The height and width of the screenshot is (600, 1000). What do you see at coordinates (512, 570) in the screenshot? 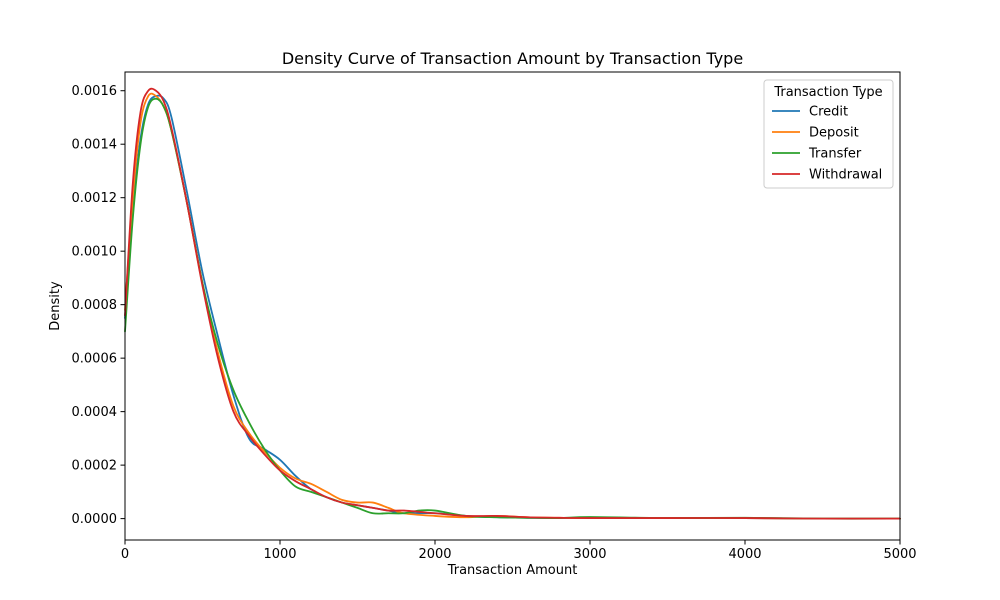
I see `x-axis-label: Transaction Amount` at bounding box center [512, 570].